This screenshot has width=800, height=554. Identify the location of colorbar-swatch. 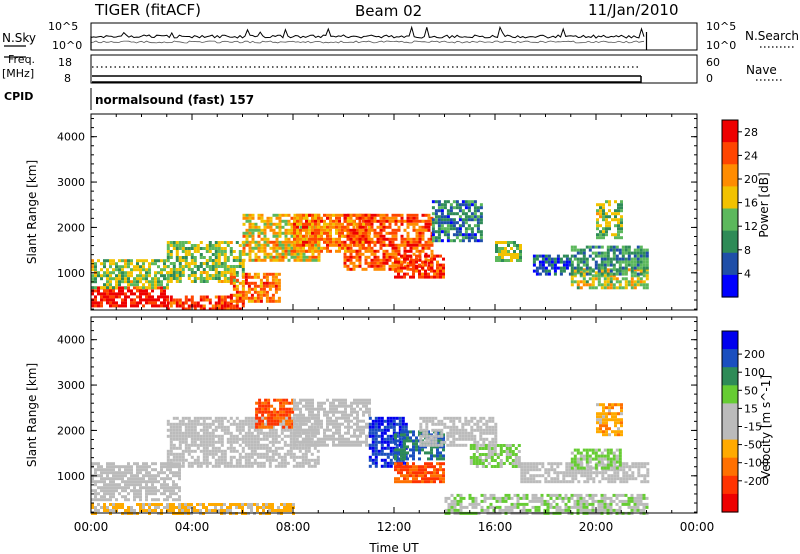
(730, 242).